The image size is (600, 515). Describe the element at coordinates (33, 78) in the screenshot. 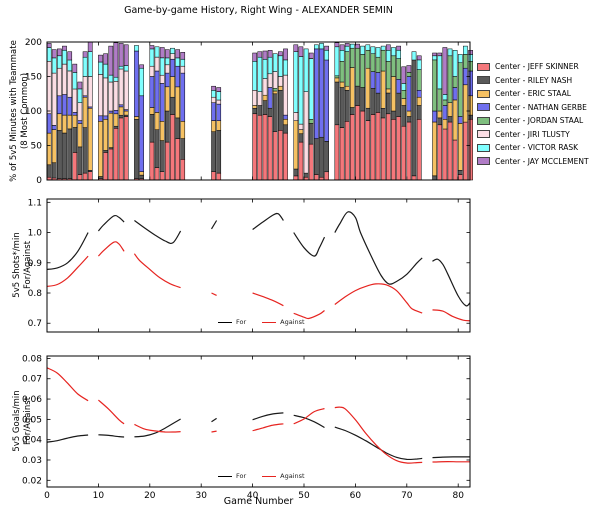

I see `y-tick-label: 150` at that location.